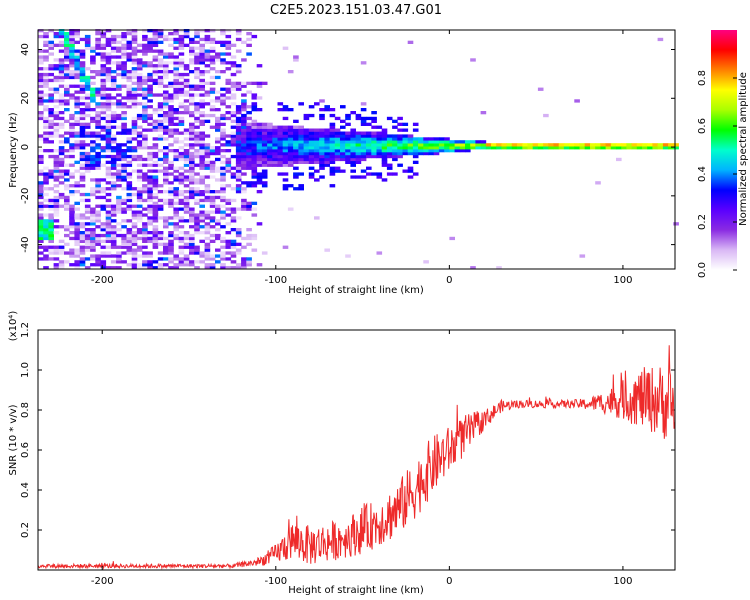 Image resolution: width=750 pixels, height=600 pixels. I want to click on colorbar-label: Normalized spectral amplitude, so click(743, 149).